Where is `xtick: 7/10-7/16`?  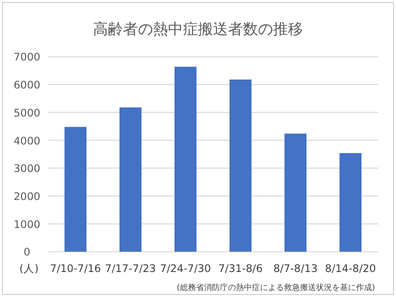
xtick: 7/10-7/16 is located at coordinates (75, 269).